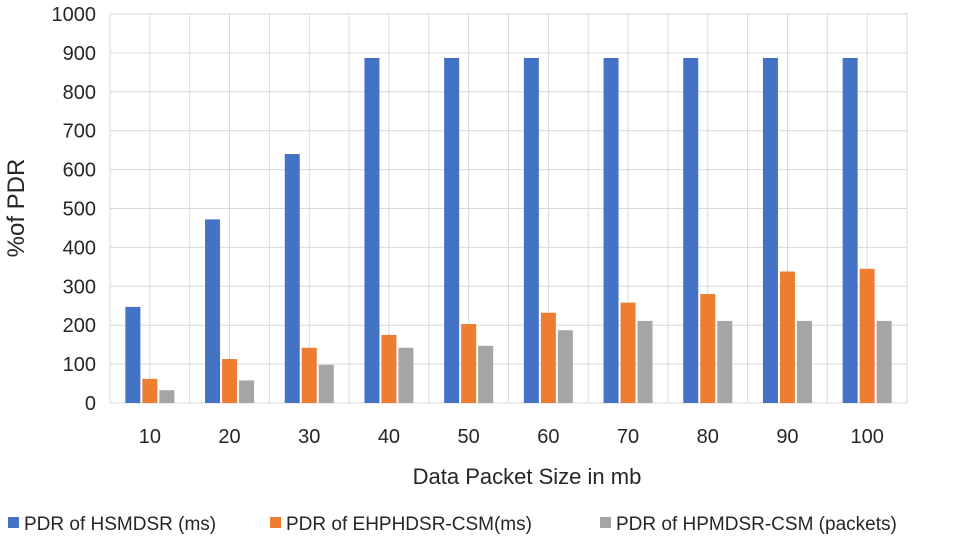 This screenshot has height=540, width=975. Describe the element at coordinates (79, 326) in the screenshot. I see `y-tick-label: 200` at that location.